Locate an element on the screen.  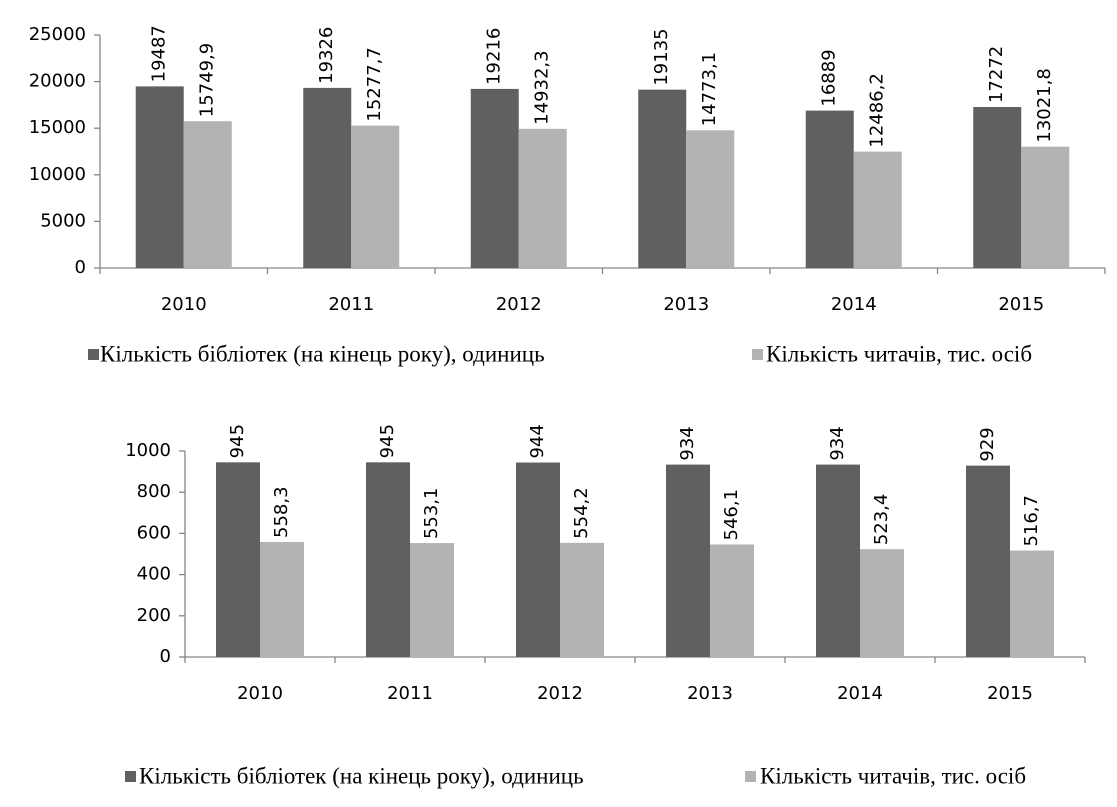
value-label: 15277,7 is located at coordinates (374, 84).